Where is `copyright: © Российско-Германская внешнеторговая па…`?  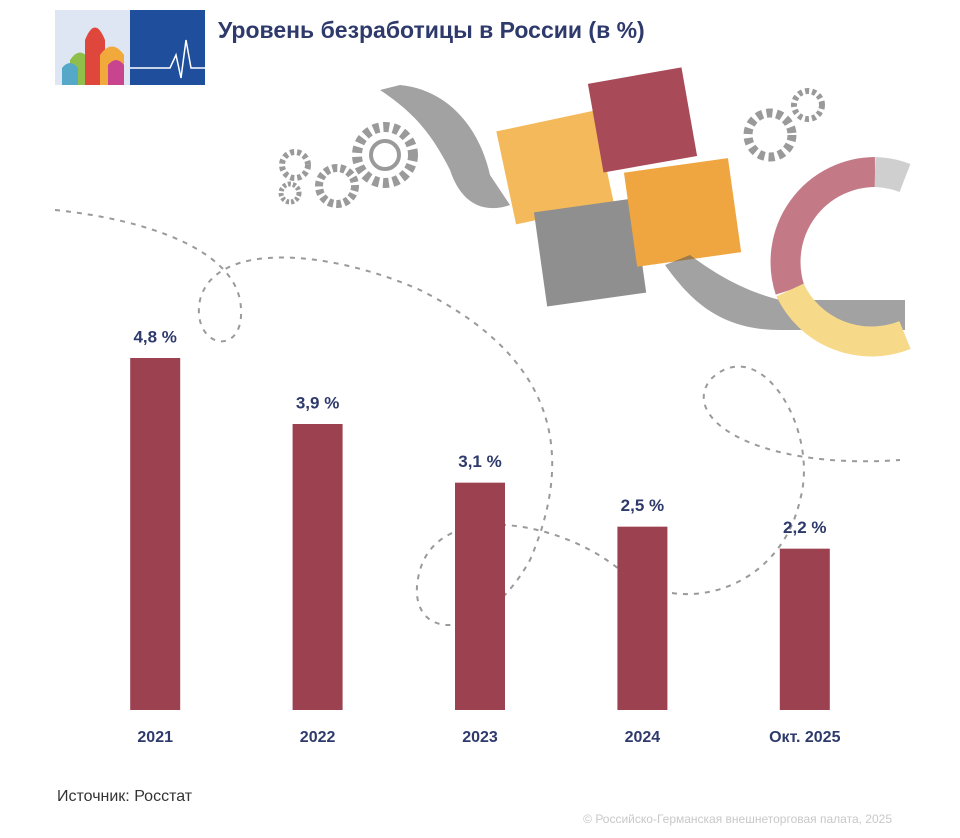
copyright: © Российско-Германская внешнеторговая па… is located at coordinates (737, 819).